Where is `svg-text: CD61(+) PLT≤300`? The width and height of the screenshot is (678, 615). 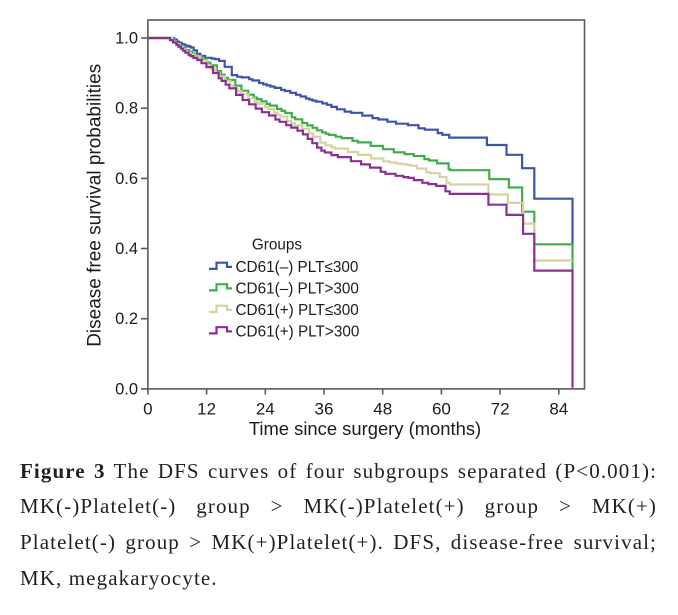
svg-text: CD61(+) PLT≤300 is located at coordinates (297, 310).